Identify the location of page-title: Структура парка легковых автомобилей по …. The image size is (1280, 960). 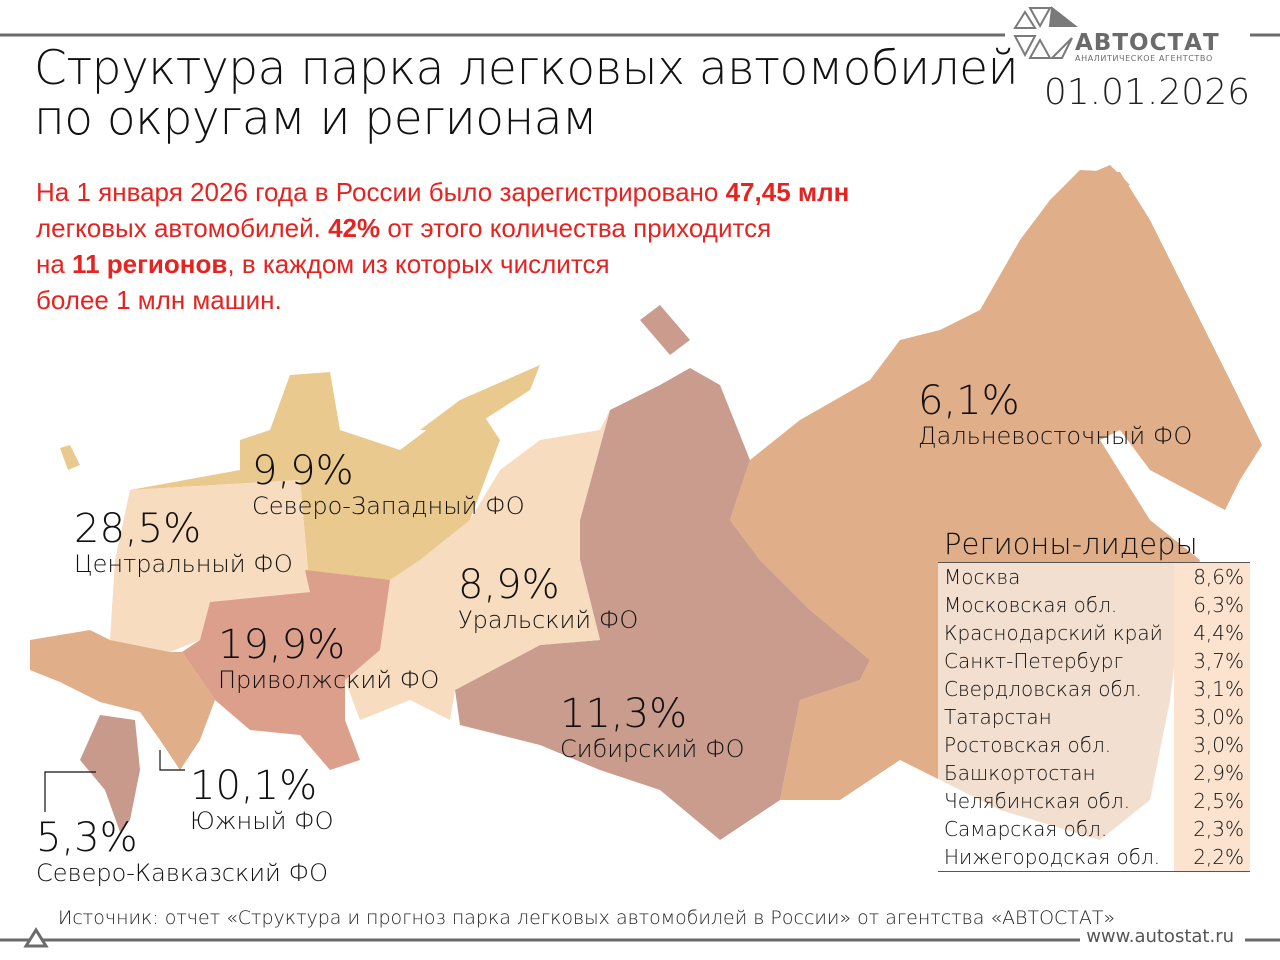
(526, 93).